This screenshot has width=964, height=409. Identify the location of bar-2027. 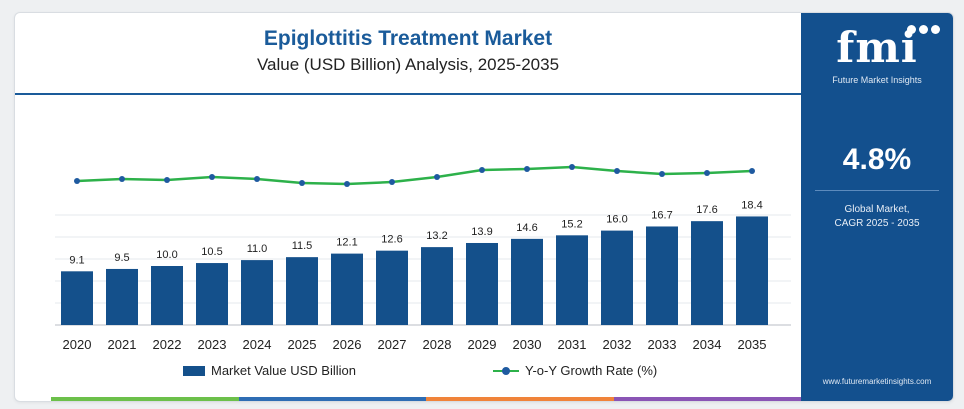
(392, 287).